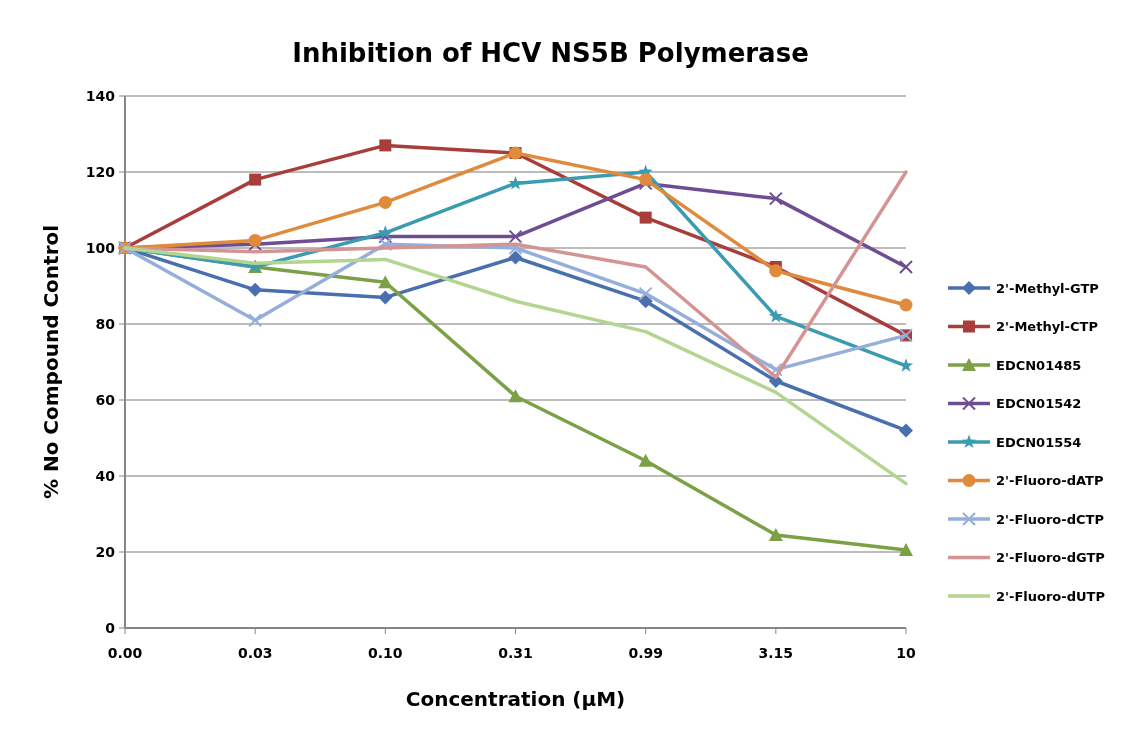 The height and width of the screenshot is (729, 1122). What do you see at coordinates (1050, 519) in the screenshot?
I see `legend-label: 2'-Fluoro-dCTP` at bounding box center [1050, 519].